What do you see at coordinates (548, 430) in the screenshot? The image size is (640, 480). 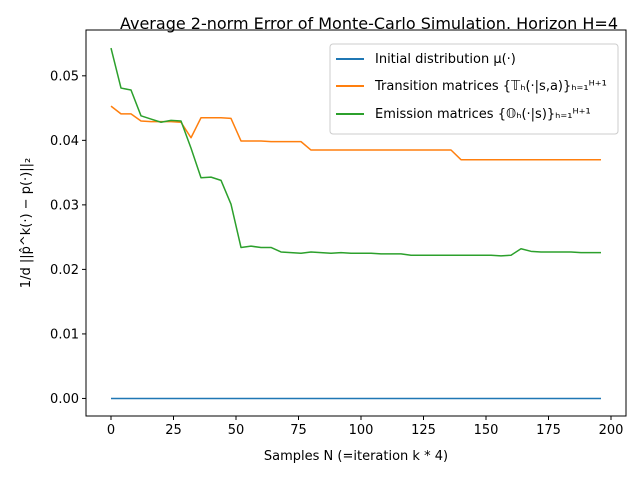 I see `x-tick-label-7: 175` at bounding box center [548, 430].